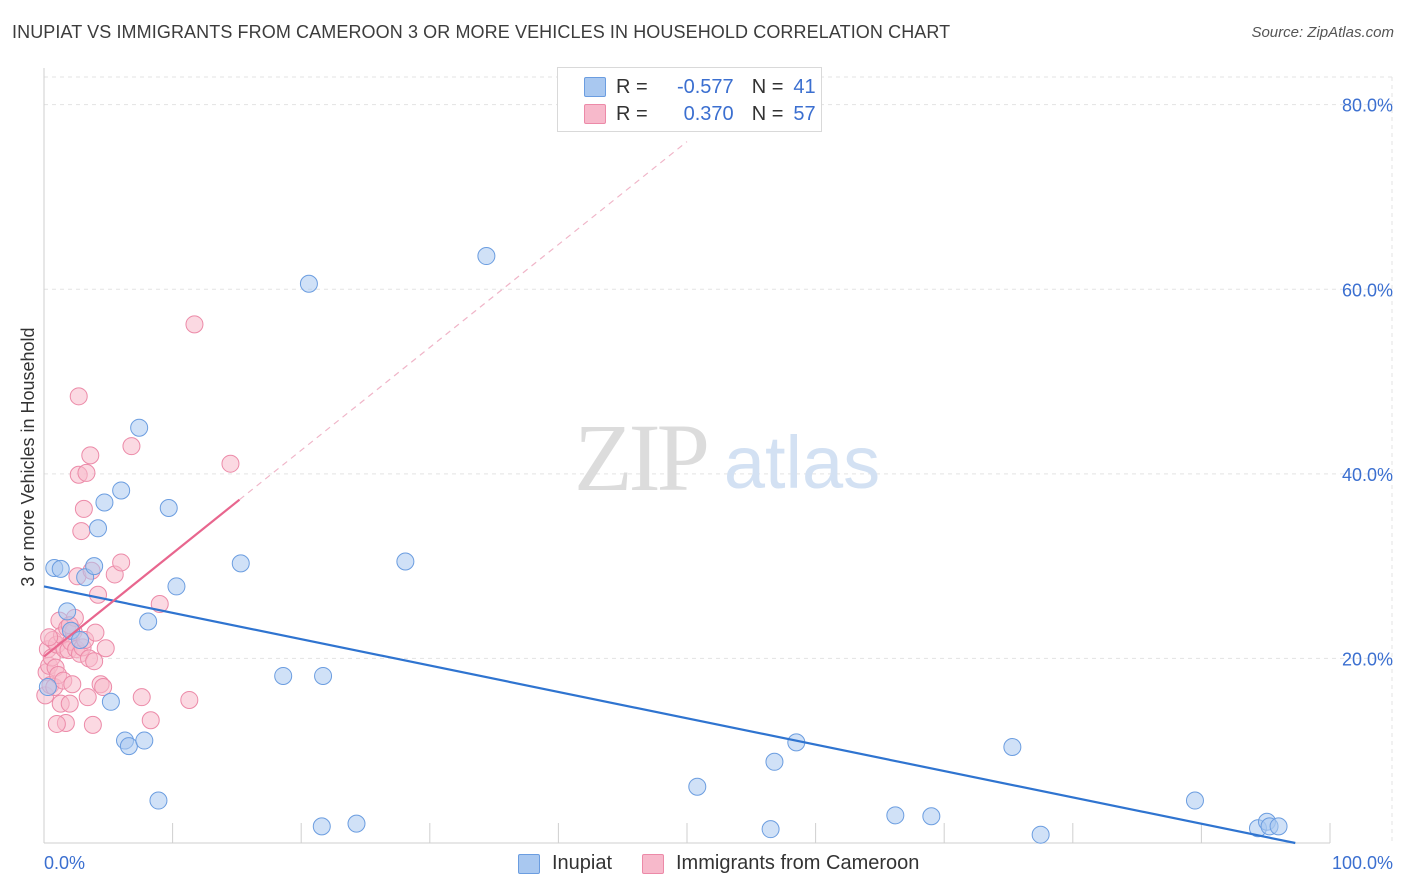  Describe the element at coordinates (529, 863) in the screenshot. I see `series-swatch-inupiat` at that location.